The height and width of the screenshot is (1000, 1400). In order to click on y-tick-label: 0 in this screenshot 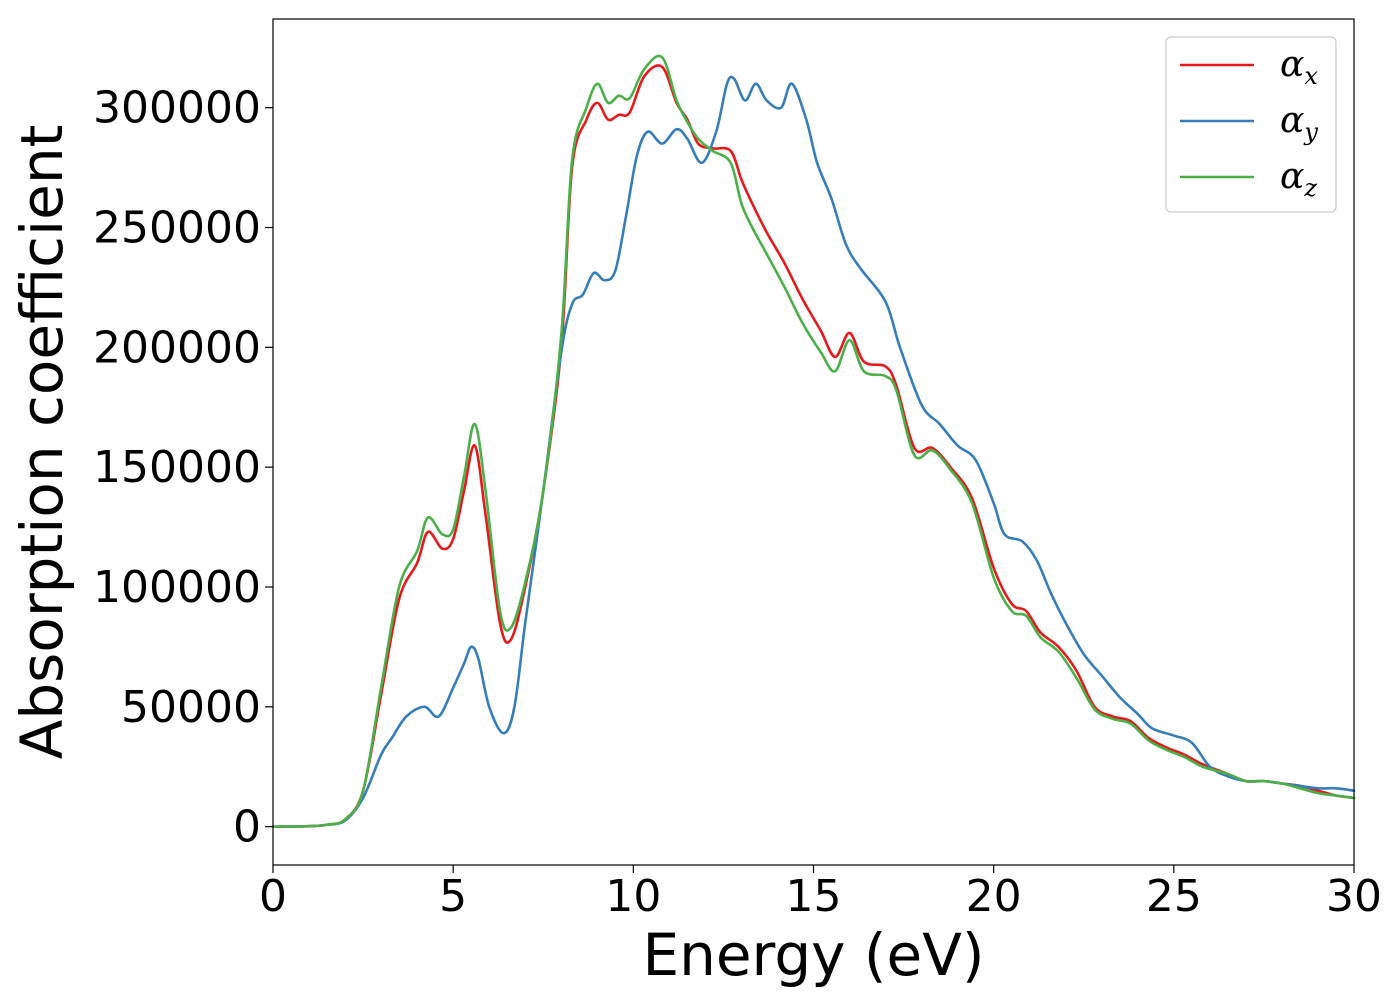, I will do `click(247, 827)`.